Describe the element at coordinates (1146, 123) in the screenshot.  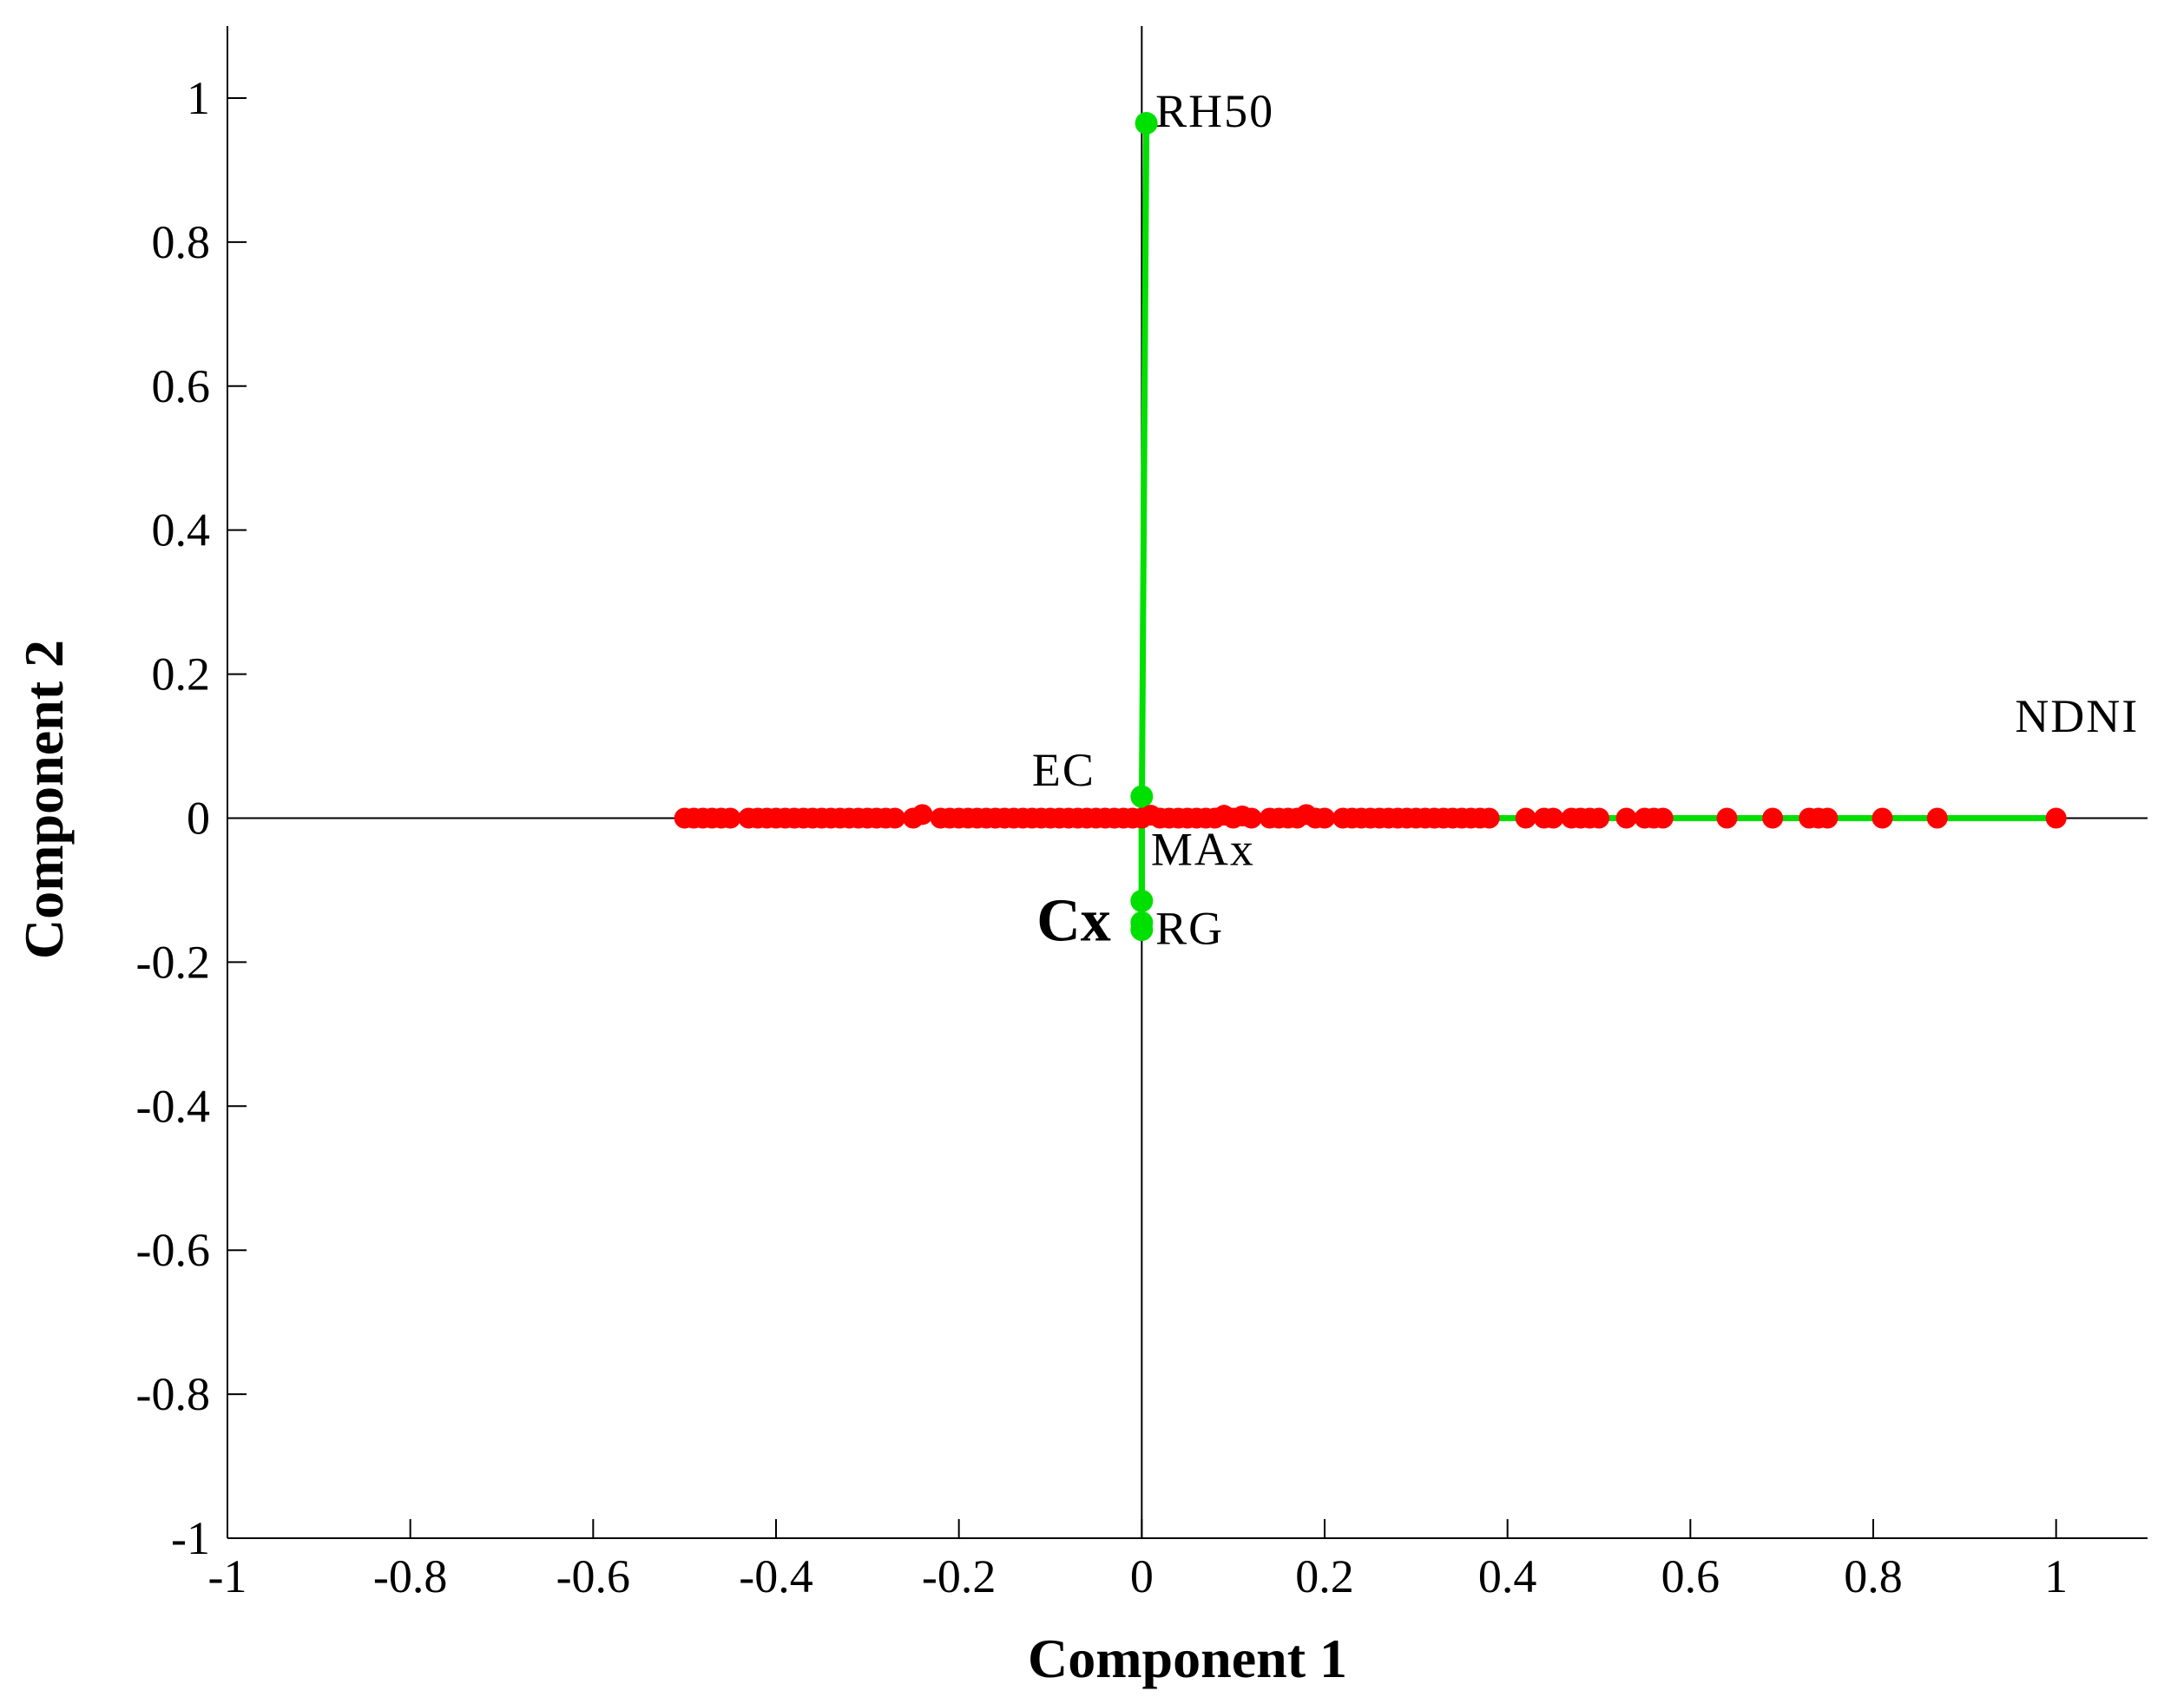
I see `vector-point-rh50` at that location.